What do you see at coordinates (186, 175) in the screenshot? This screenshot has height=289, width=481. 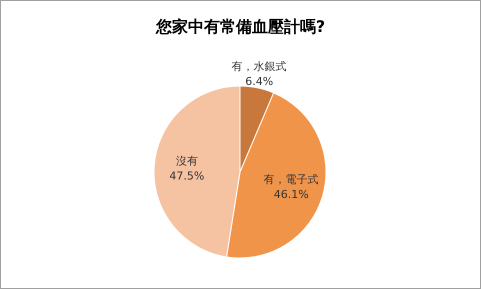 I see `data-label: 47.5%` at bounding box center [186, 175].